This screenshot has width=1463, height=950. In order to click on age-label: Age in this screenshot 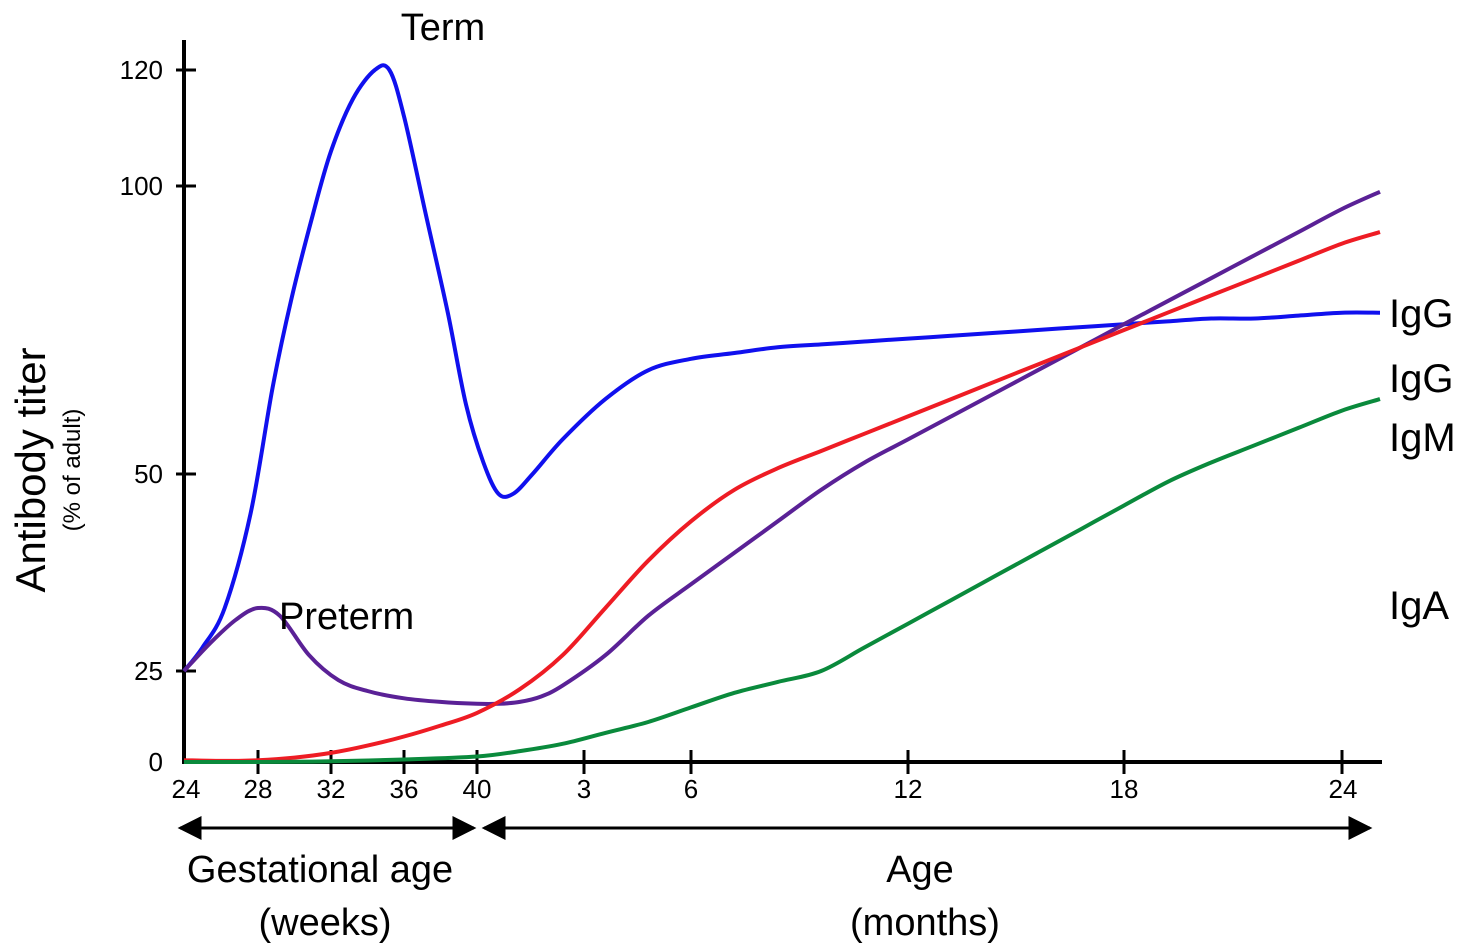, I will do `click(920, 870)`.